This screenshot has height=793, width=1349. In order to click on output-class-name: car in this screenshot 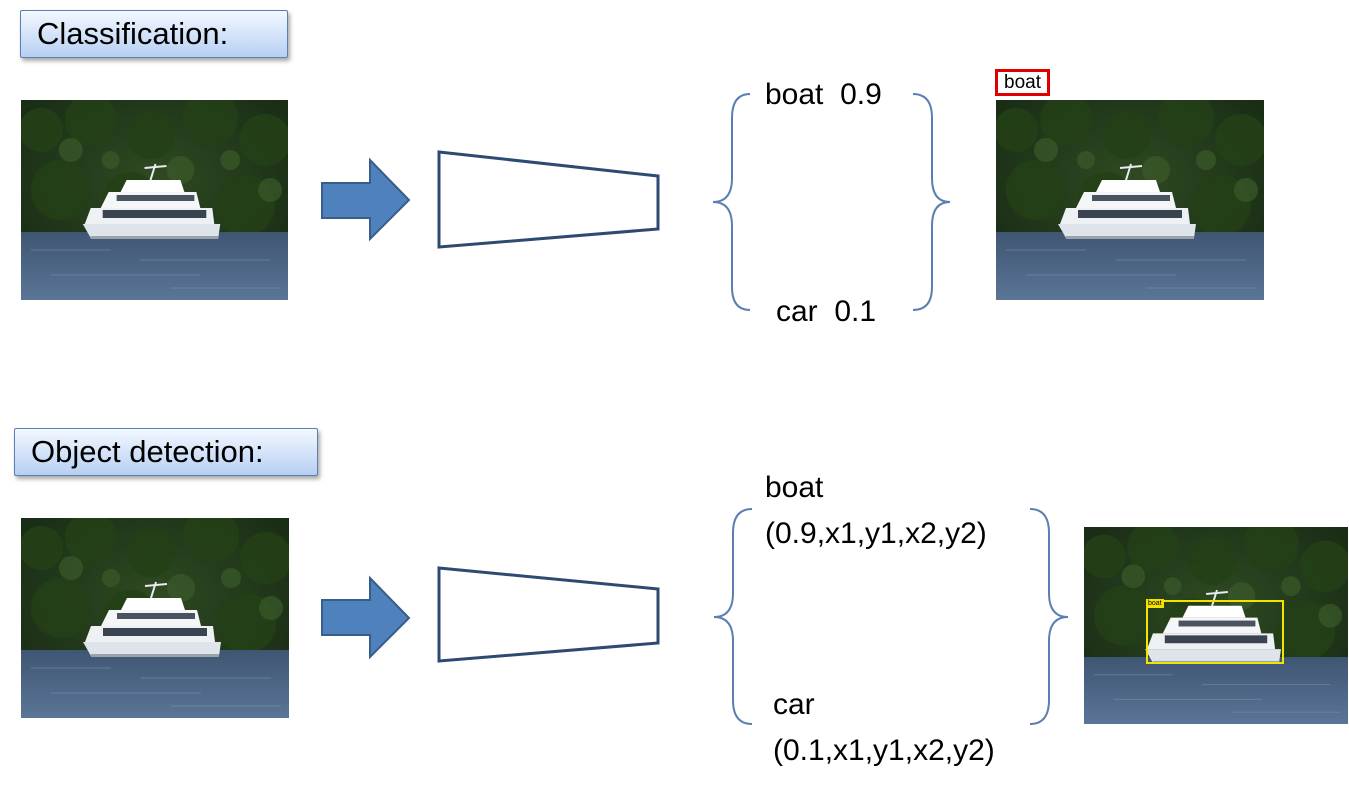, I will do `click(797, 311)`.